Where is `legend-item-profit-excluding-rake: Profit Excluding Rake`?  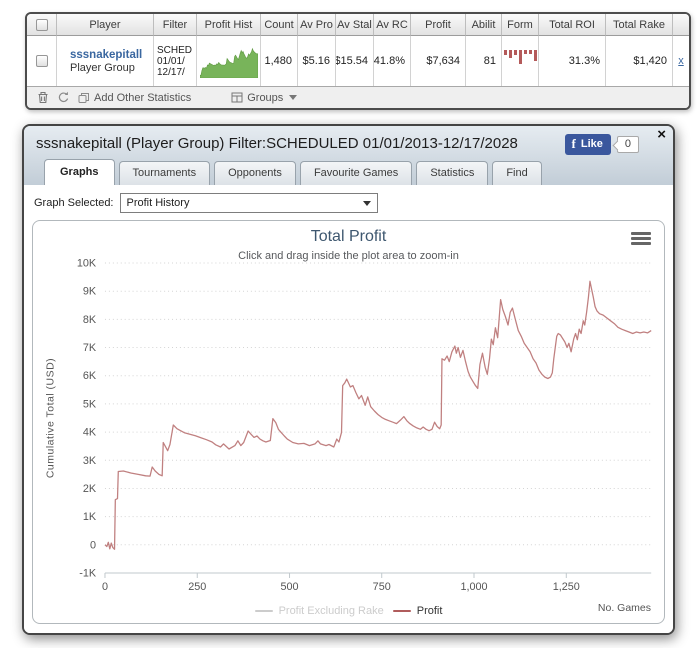 legend-item-profit-excluding-rake: Profit Excluding Rake is located at coordinates (319, 611).